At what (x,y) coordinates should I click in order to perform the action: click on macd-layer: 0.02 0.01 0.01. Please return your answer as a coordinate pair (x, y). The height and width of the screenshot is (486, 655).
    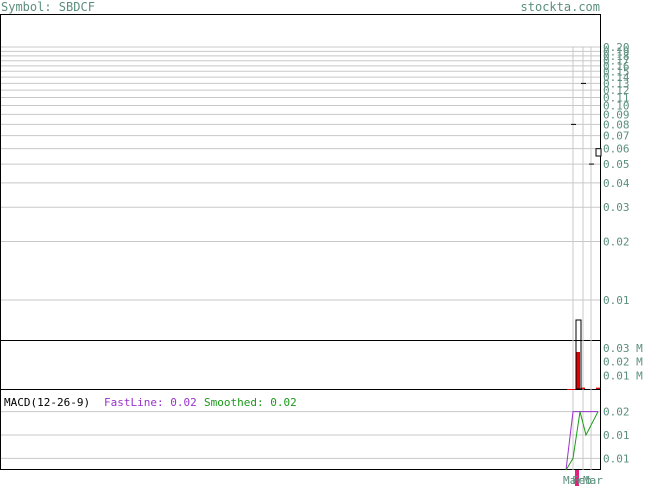
    Looking at the image, I should click on (315, 438).